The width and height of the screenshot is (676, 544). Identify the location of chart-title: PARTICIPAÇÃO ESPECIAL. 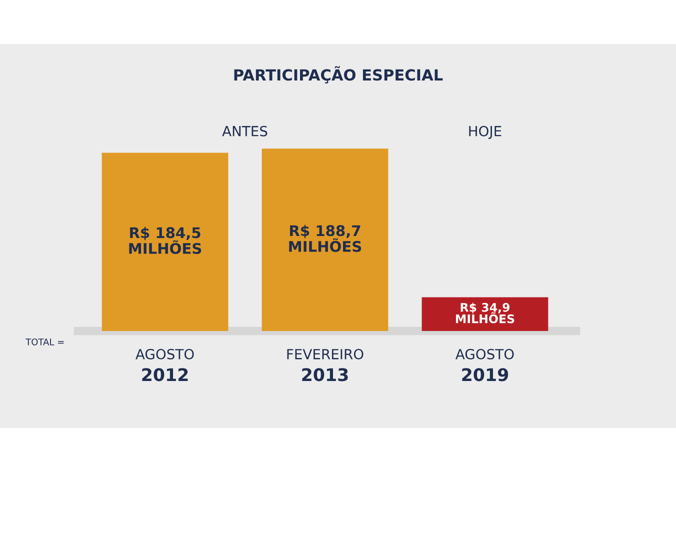
(338, 75).